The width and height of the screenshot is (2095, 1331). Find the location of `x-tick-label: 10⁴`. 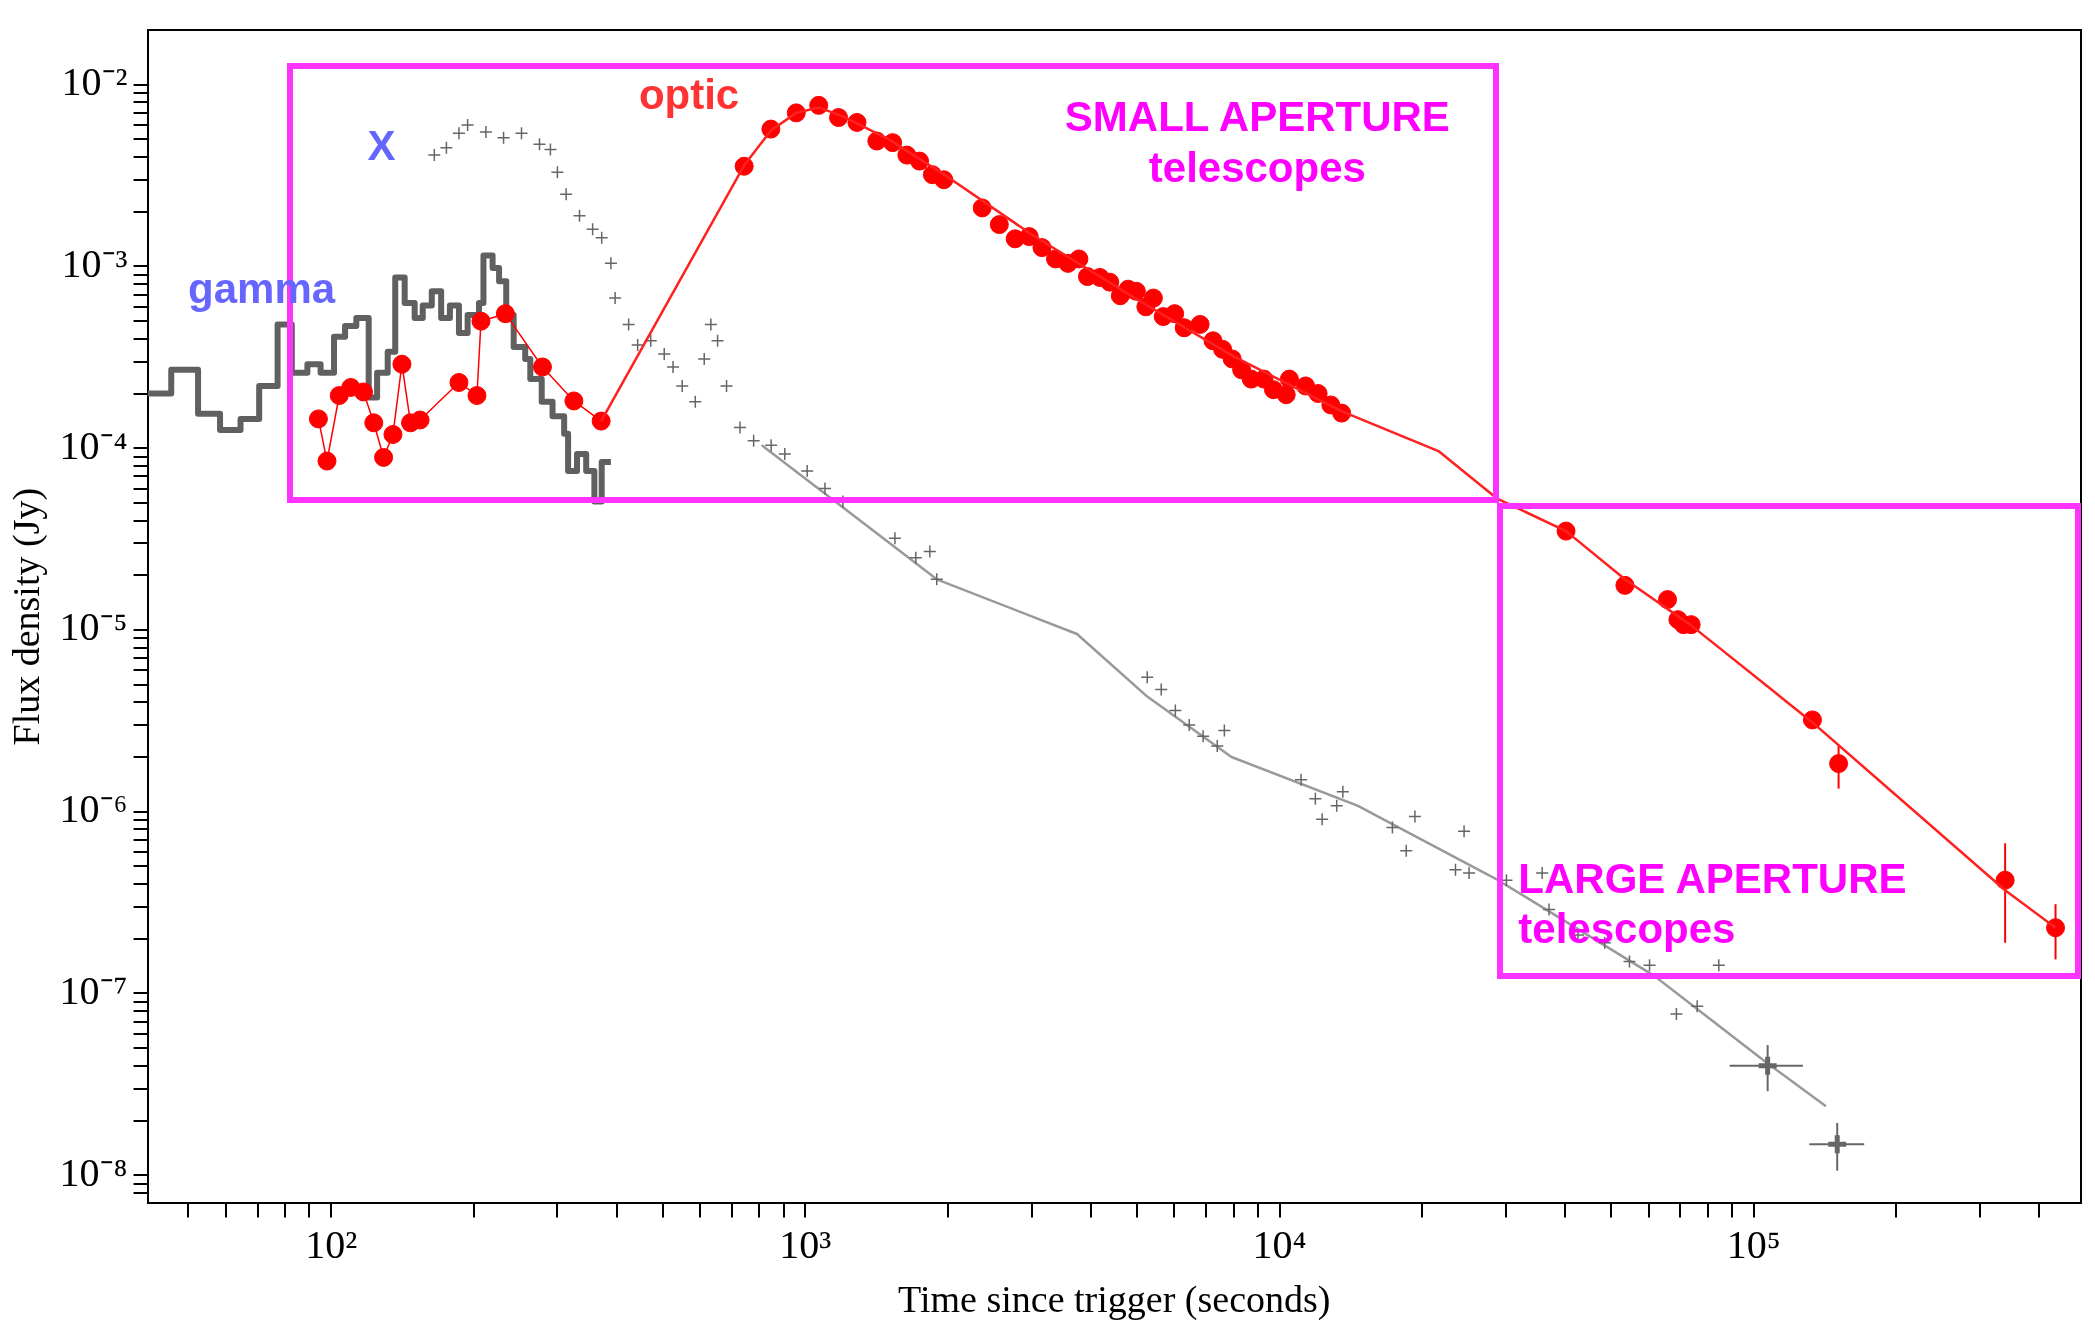

x-tick-label: 10⁴ is located at coordinates (1279, 1244).